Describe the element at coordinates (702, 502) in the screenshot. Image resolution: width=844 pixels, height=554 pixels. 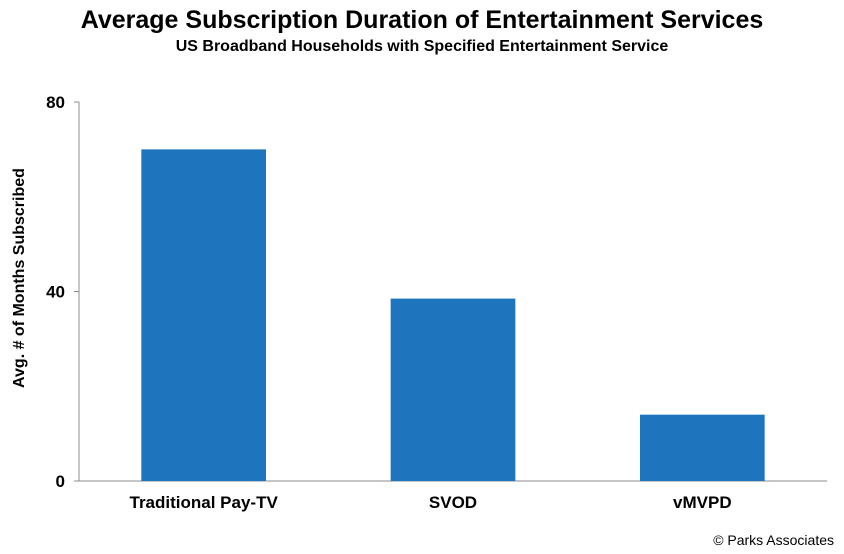
I see `x-tick-label: vMVPD` at that location.